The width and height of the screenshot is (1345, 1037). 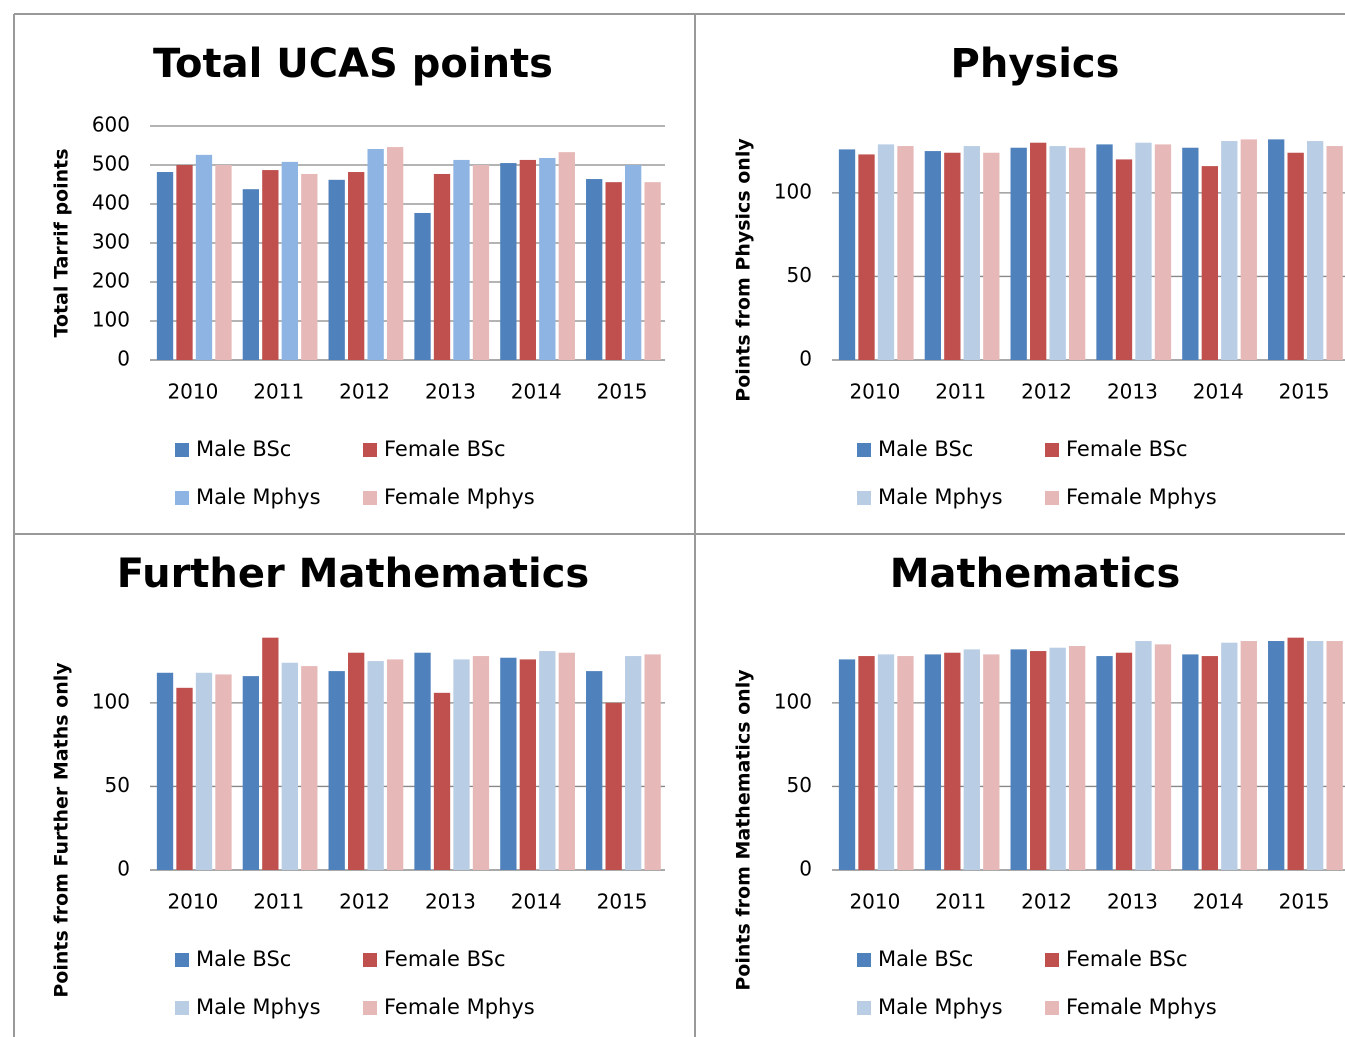 What do you see at coordinates (111, 242) in the screenshot?
I see `y-tick-label: 300` at bounding box center [111, 242].